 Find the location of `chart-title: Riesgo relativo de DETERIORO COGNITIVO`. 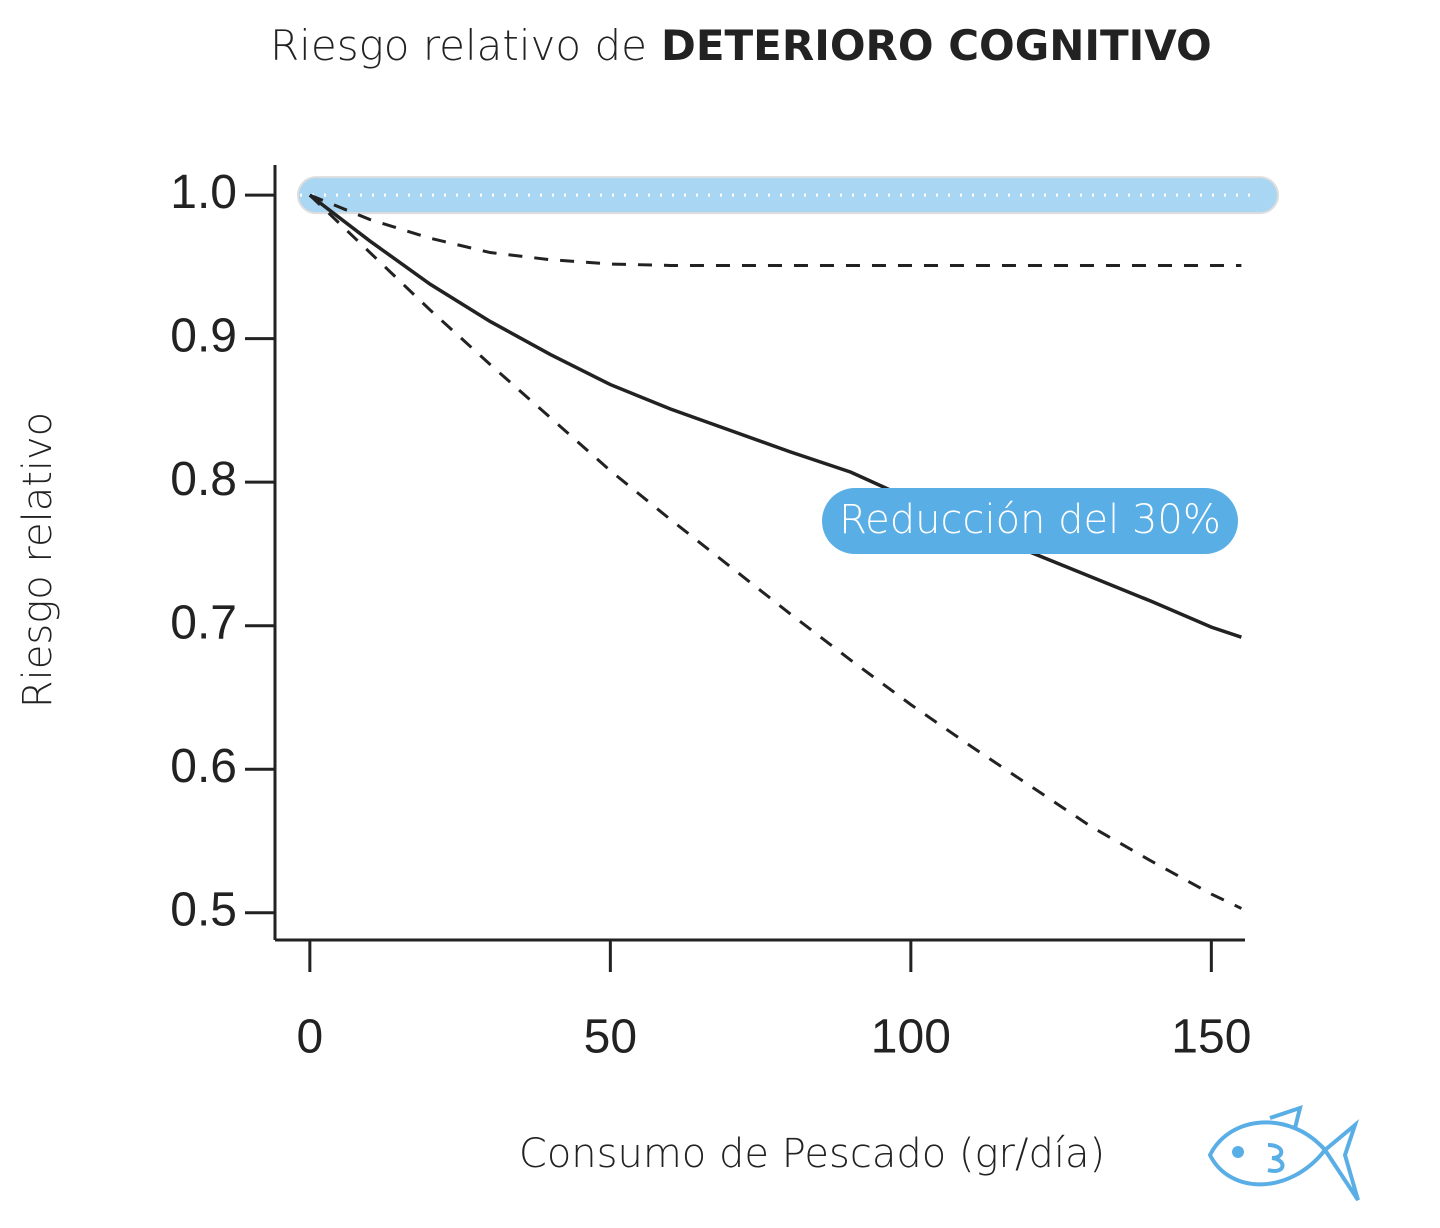

chart-title: Riesgo relativo de DETERIORO COGNITIVO is located at coordinates (741, 45).